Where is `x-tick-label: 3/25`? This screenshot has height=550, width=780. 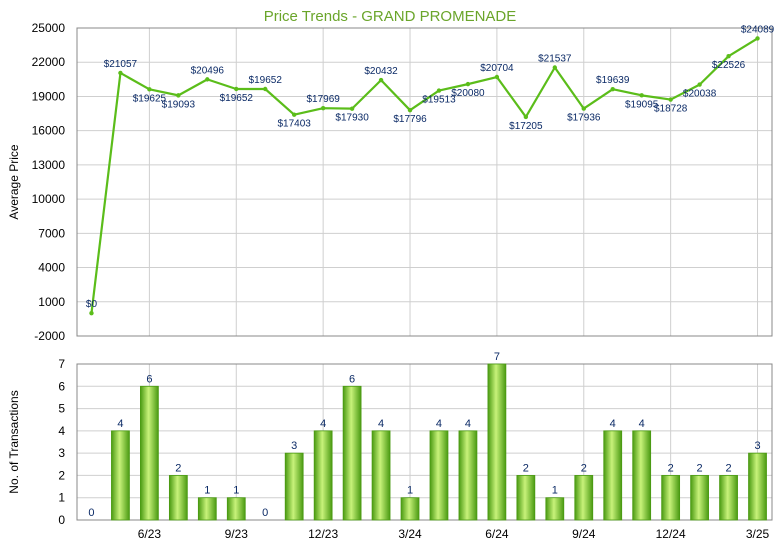
x-tick-label: 3/25 is located at coordinates (758, 534).